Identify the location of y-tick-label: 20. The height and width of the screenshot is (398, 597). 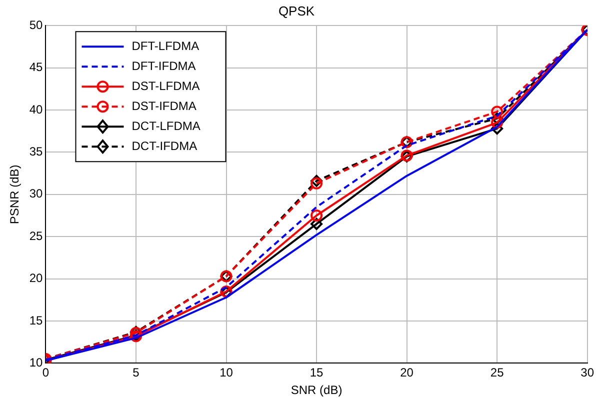
(36, 278).